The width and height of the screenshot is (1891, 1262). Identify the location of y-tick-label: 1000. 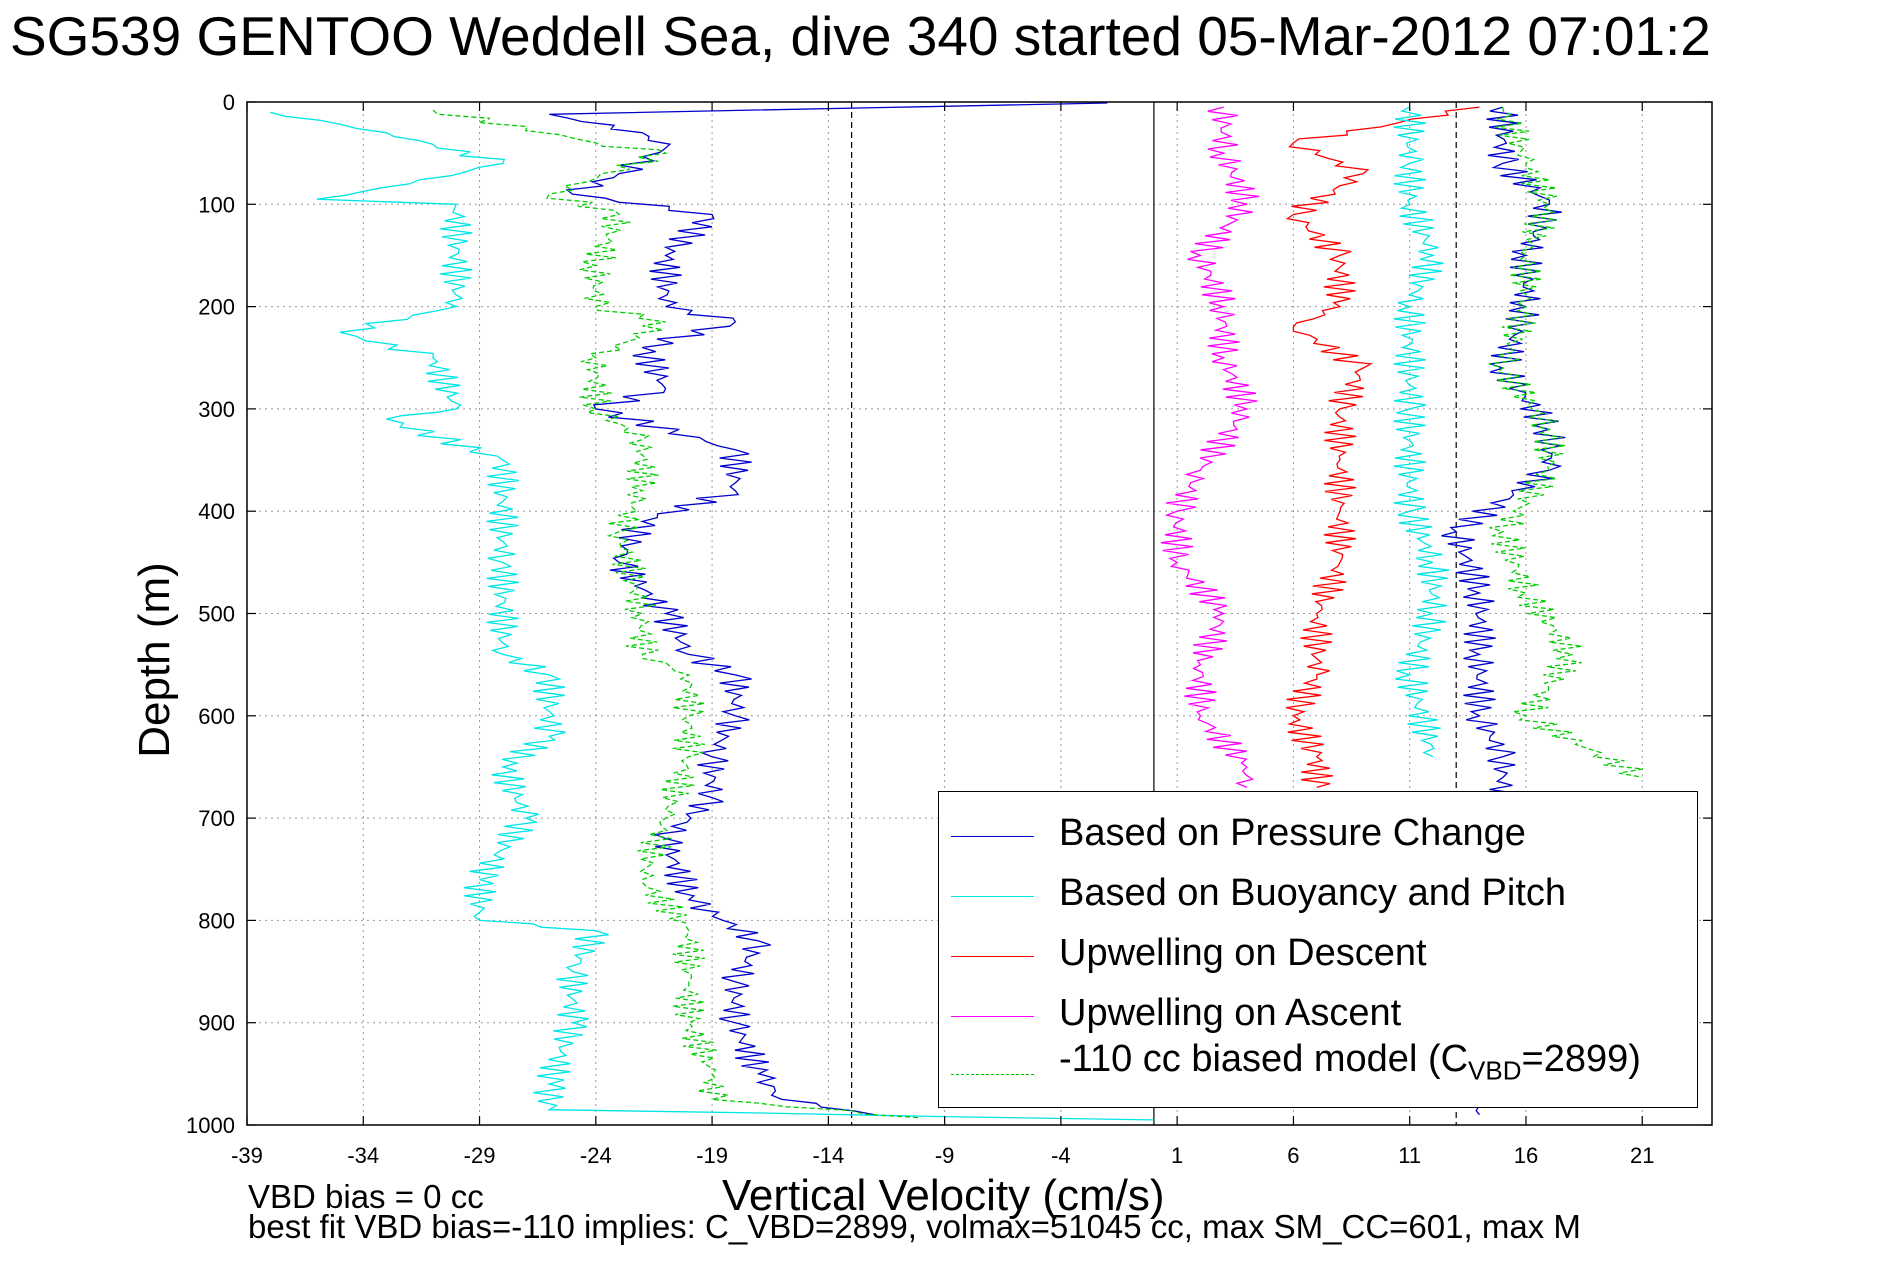
(210, 1125).